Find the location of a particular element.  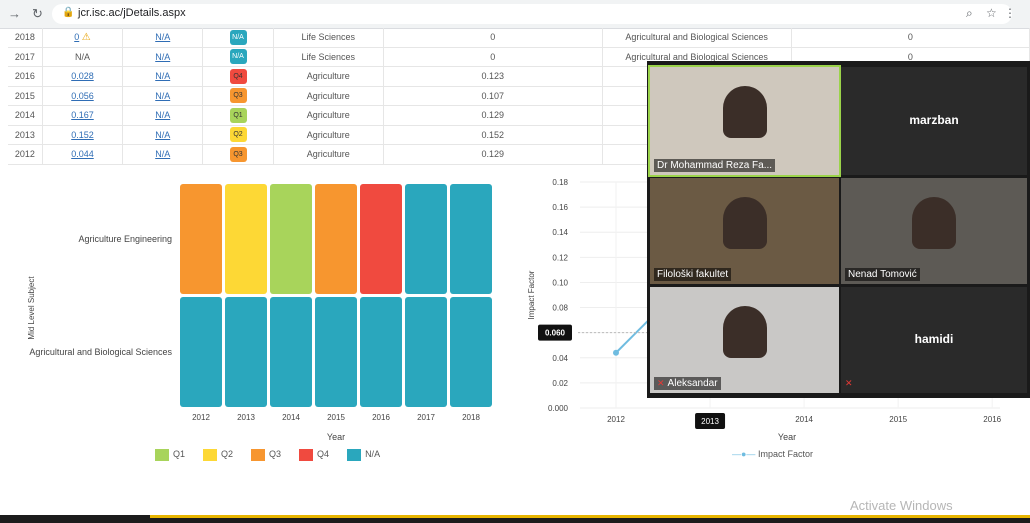

score-cell: 0.129 is located at coordinates (492, 154).